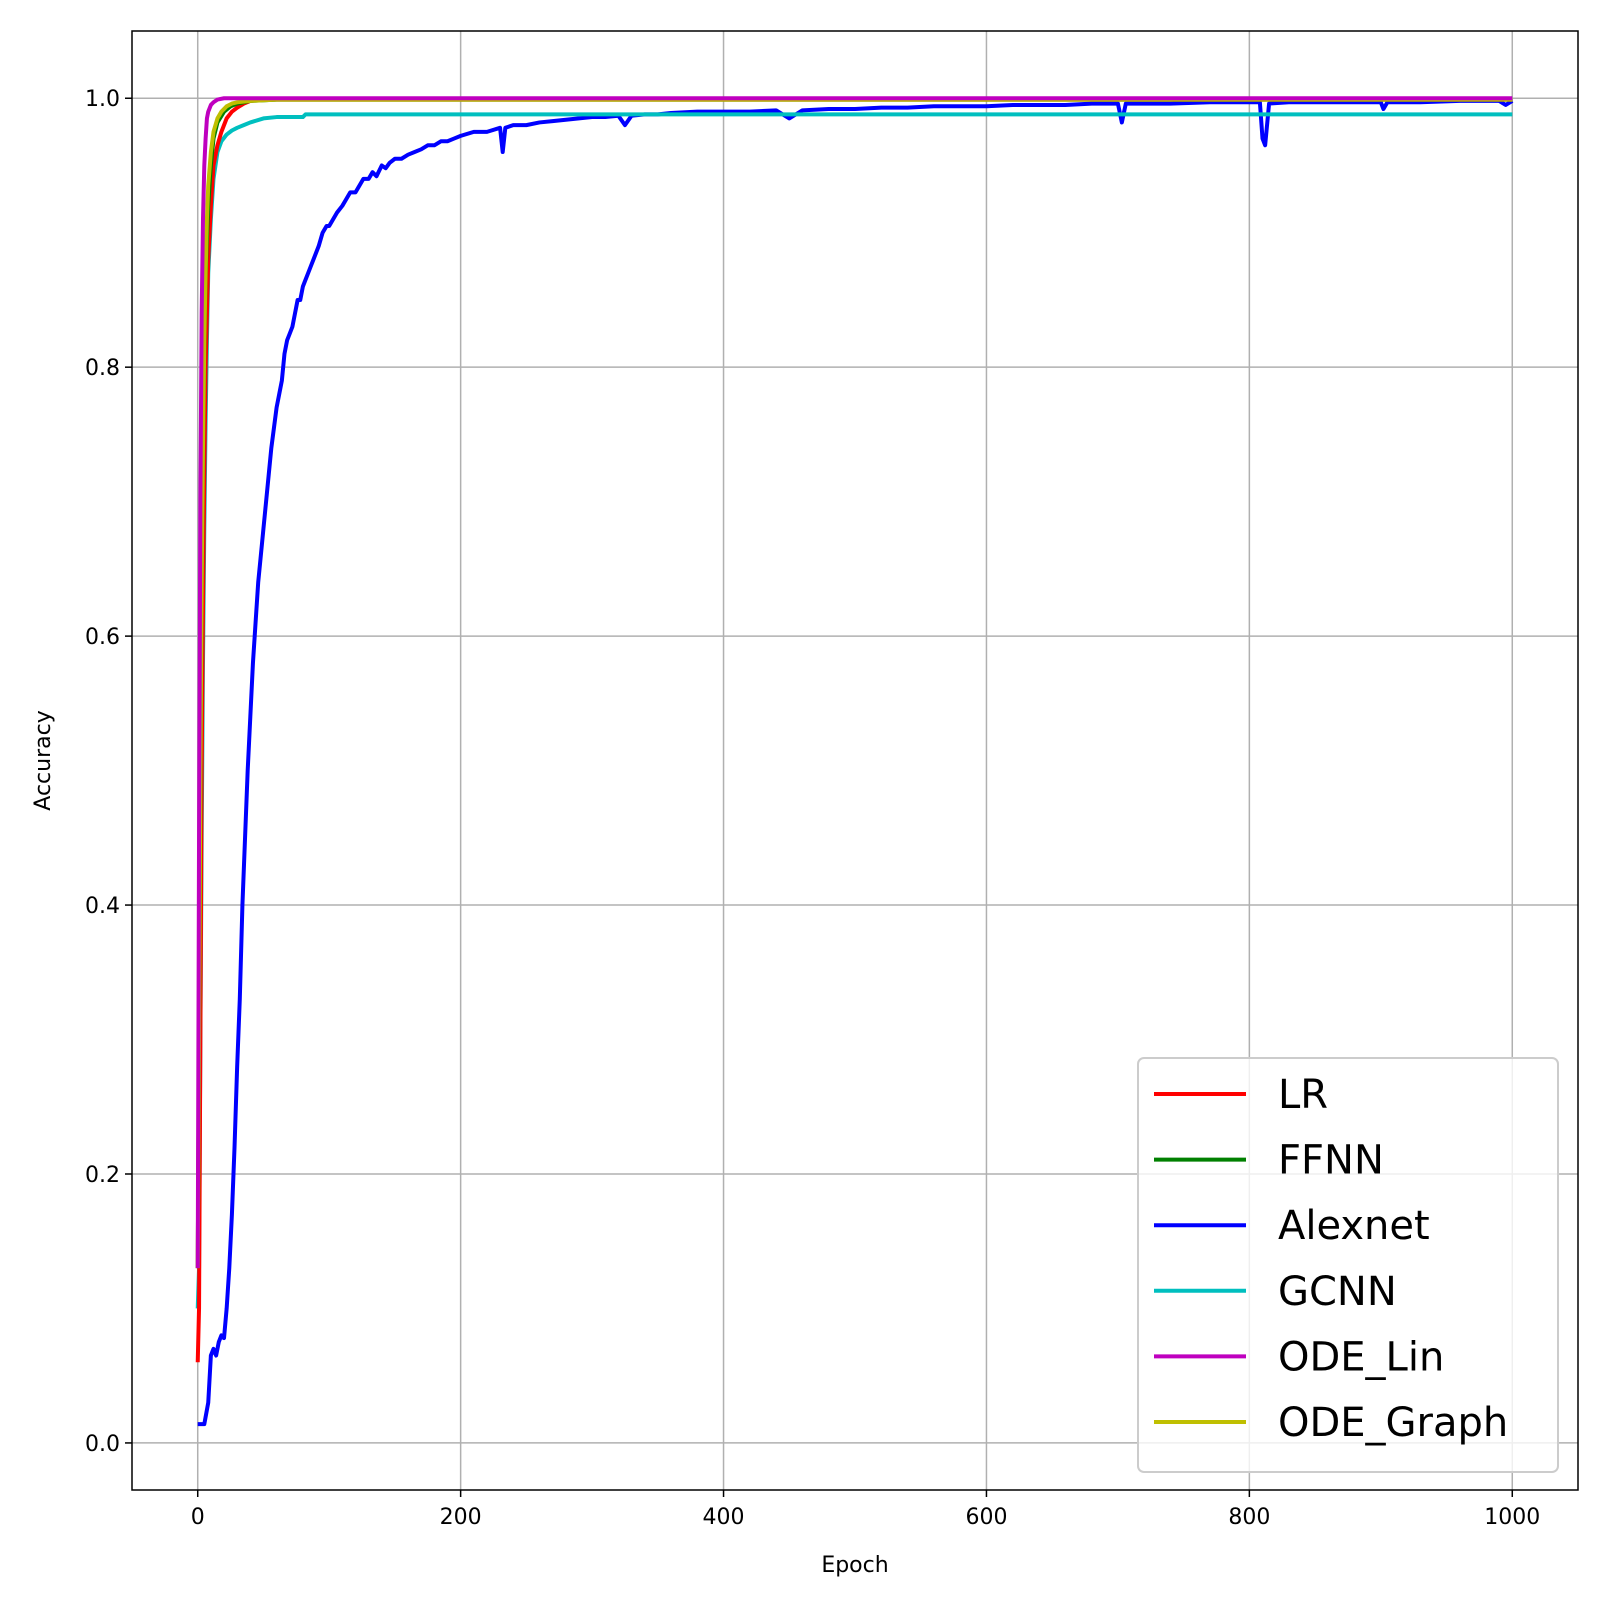  Describe the element at coordinates (102, 368) in the screenshot. I see `y-tick-label: 0.8` at that location.